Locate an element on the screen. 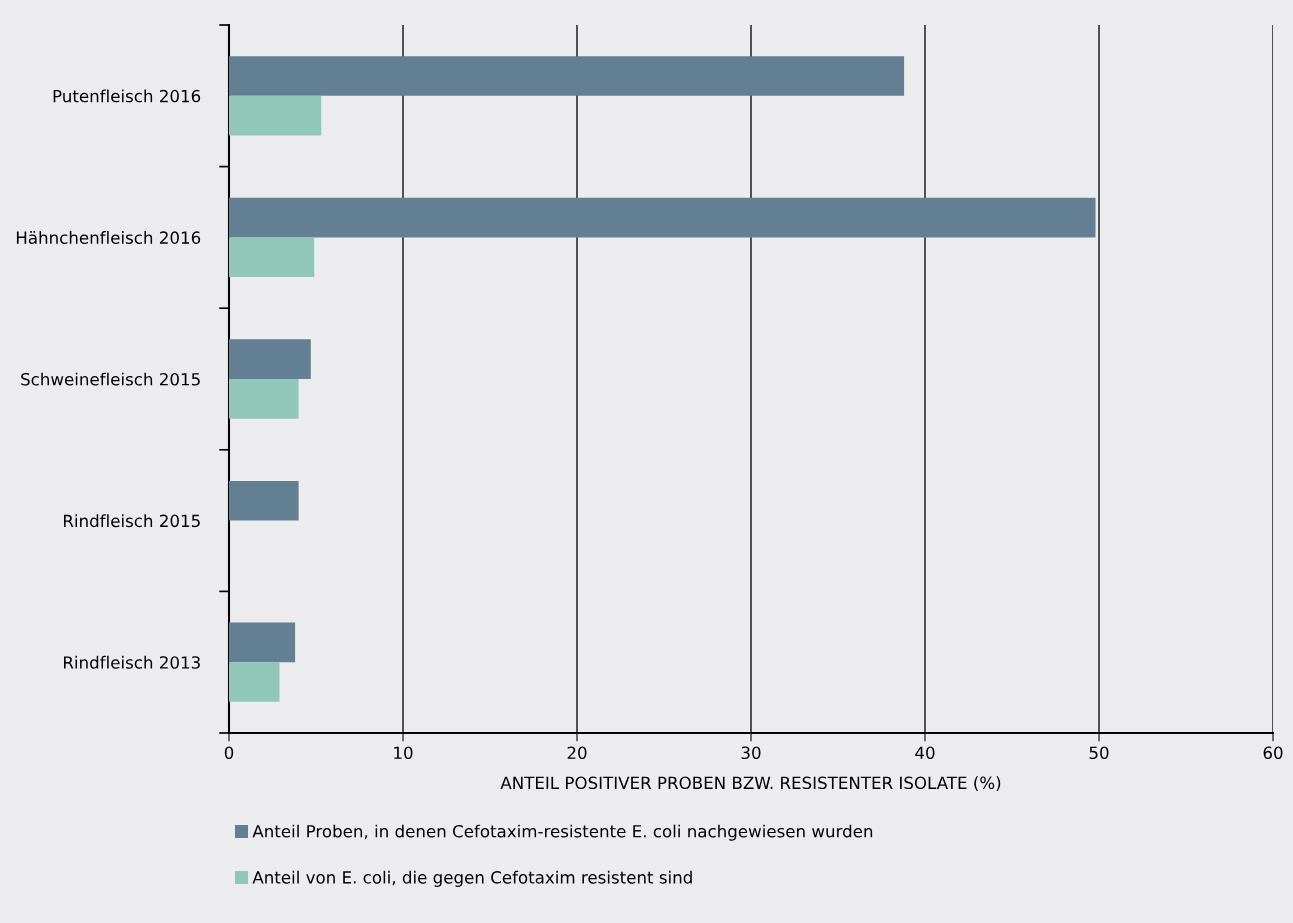 The height and width of the screenshot is (923, 1293). x-tick-label: 0 is located at coordinates (229, 753).